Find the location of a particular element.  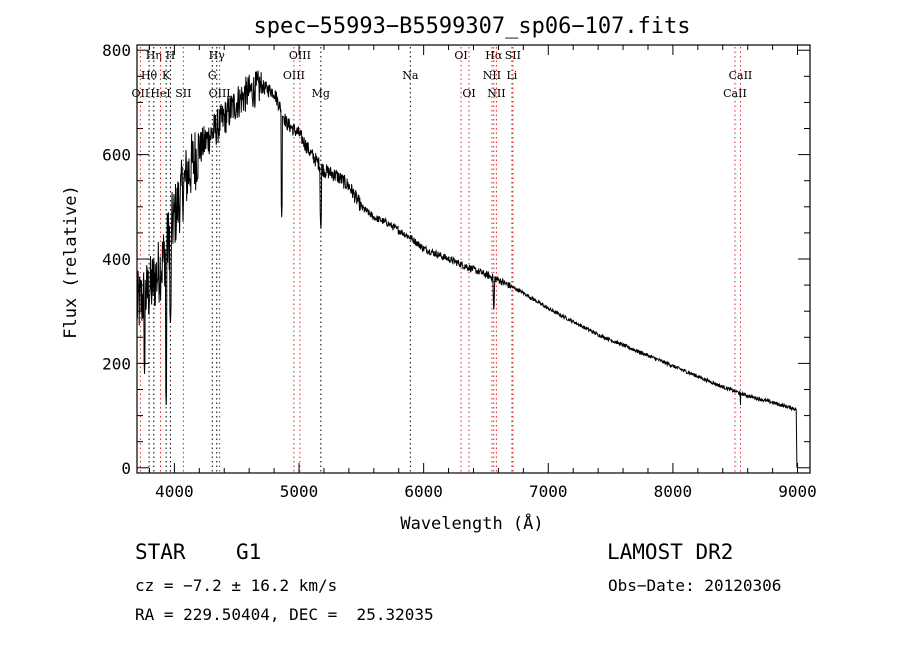

chart-title: spec−55993−B5599307_sp06−107.fits is located at coordinates (471, 26).